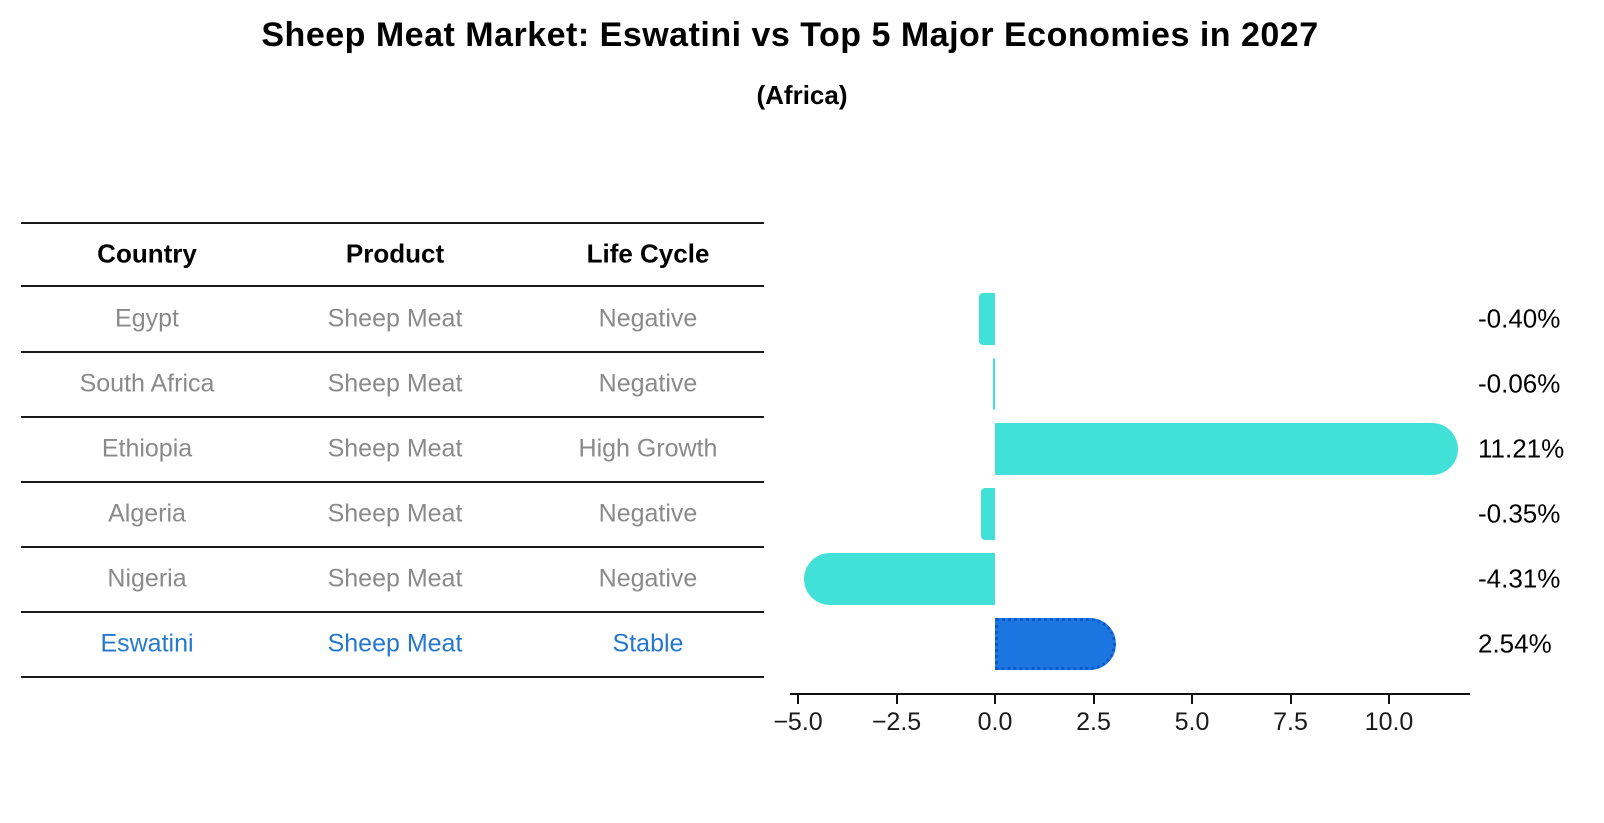 Image resolution: width=1604 pixels, height=823 pixels. What do you see at coordinates (147, 513) in the screenshot?
I see `table-cell-country: Algeria` at bounding box center [147, 513].